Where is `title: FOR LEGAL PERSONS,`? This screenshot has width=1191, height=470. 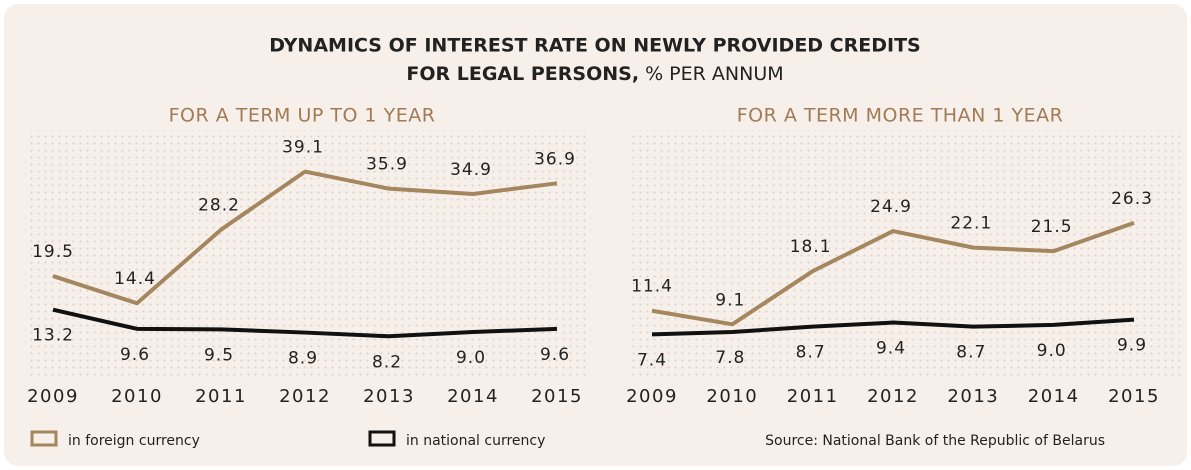
title: FOR LEGAL PERSONS, is located at coordinates (522, 74).